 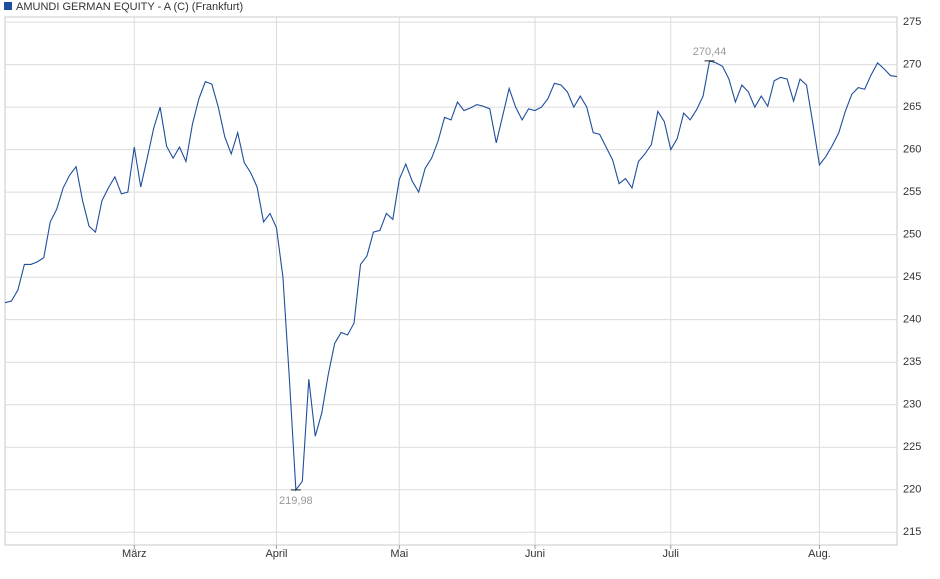 What do you see at coordinates (912, 22) in the screenshot?
I see `y-tick-label: 275` at bounding box center [912, 22].